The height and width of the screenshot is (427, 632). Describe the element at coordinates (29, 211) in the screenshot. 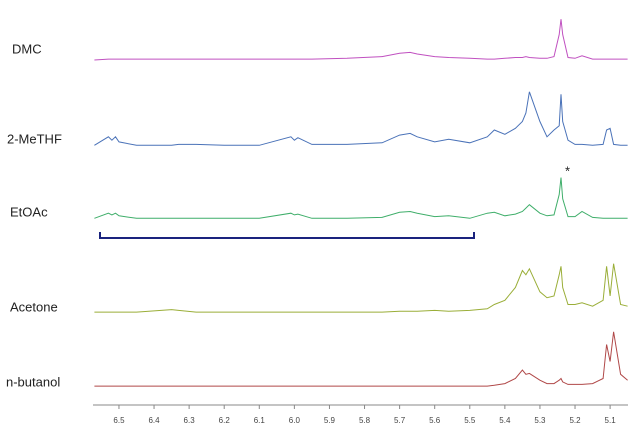

I see `spectrum-label: EtOAc` at that location.